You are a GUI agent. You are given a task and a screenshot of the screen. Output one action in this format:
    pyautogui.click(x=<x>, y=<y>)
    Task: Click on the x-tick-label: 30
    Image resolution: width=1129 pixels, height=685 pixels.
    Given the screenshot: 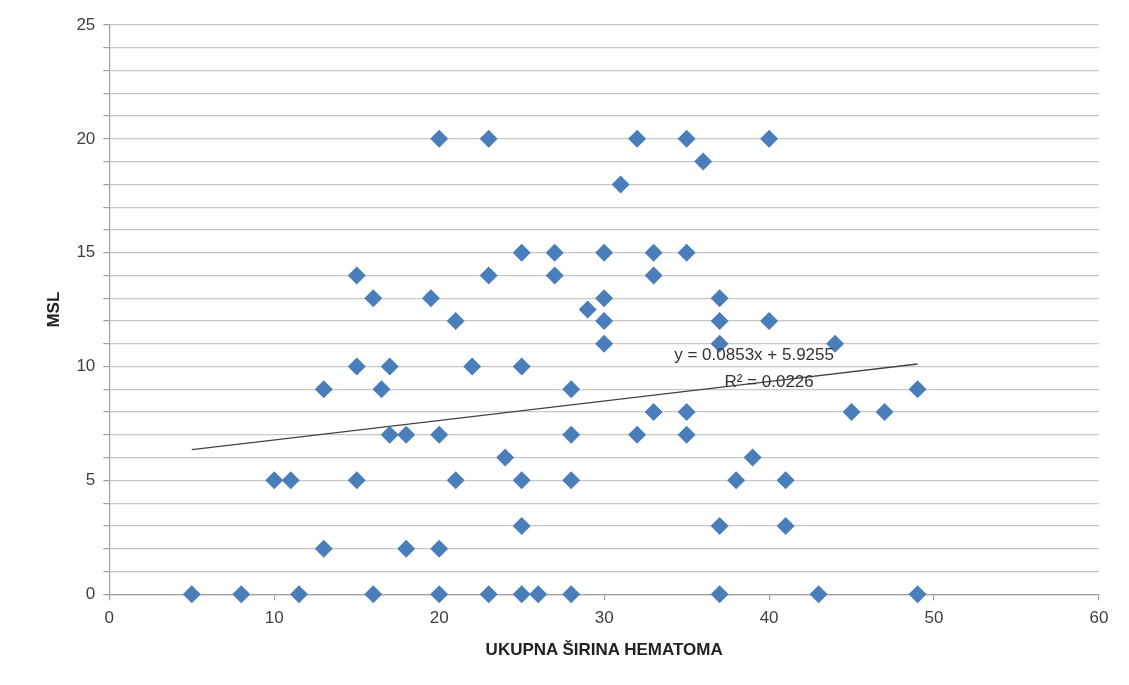 What is the action you would take?
    pyautogui.click(x=604, y=618)
    